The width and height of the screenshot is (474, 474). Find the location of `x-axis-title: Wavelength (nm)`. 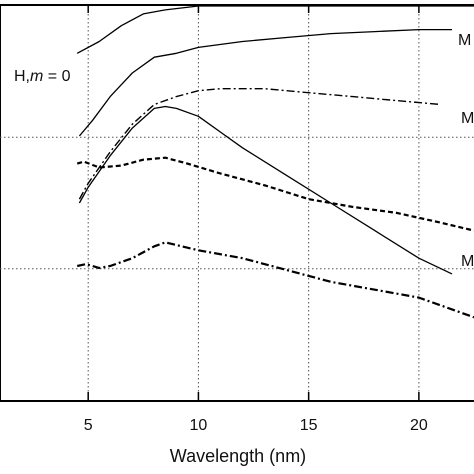

x-axis-title: Wavelength (nm) is located at coordinates (238, 456).